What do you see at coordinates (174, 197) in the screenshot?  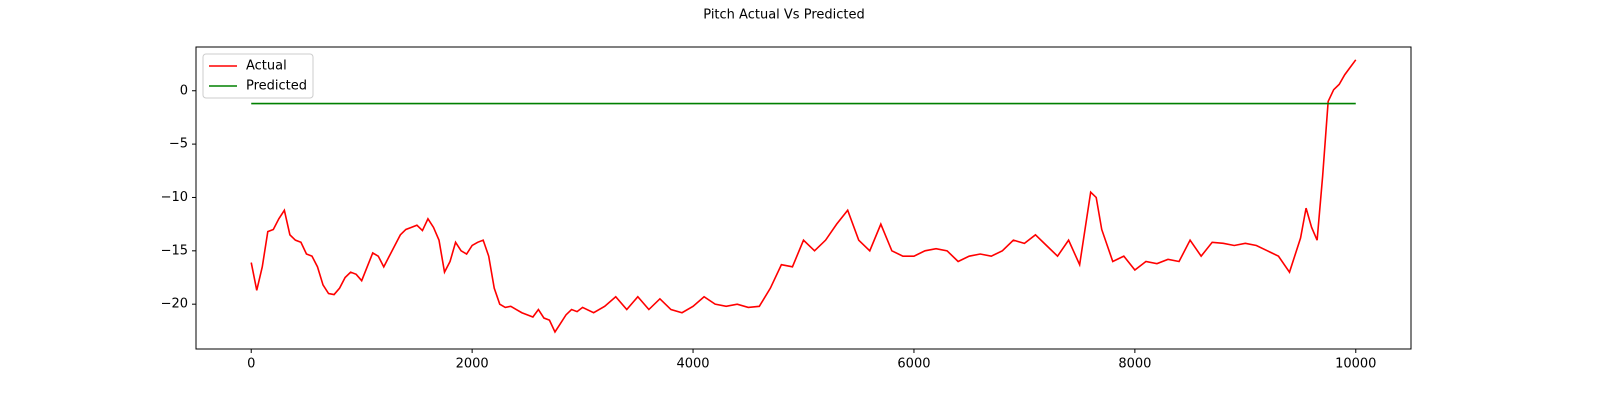 I see `y-tick-label: −10` at bounding box center [174, 197].